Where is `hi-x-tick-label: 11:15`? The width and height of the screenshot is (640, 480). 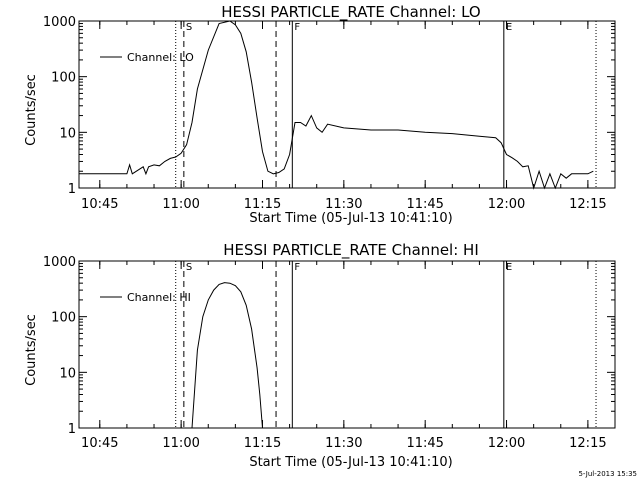 hi-x-tick-label: 11:15 is located at coordinates (262, 443).